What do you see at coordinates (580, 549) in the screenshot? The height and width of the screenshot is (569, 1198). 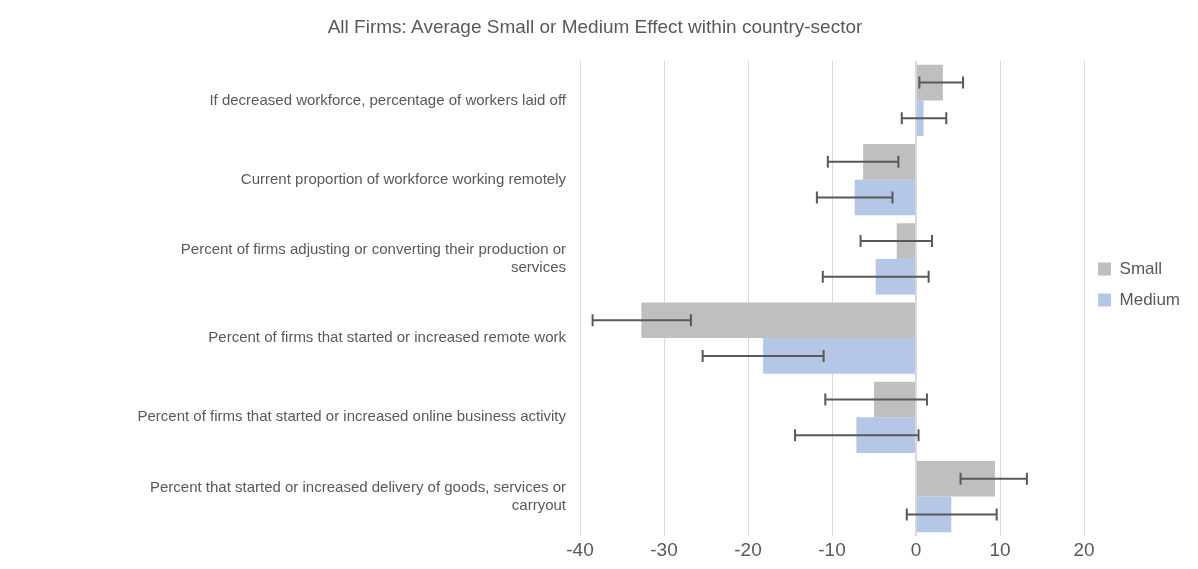 I see `x-tick-label: -40` at bounding box center [580, 549].